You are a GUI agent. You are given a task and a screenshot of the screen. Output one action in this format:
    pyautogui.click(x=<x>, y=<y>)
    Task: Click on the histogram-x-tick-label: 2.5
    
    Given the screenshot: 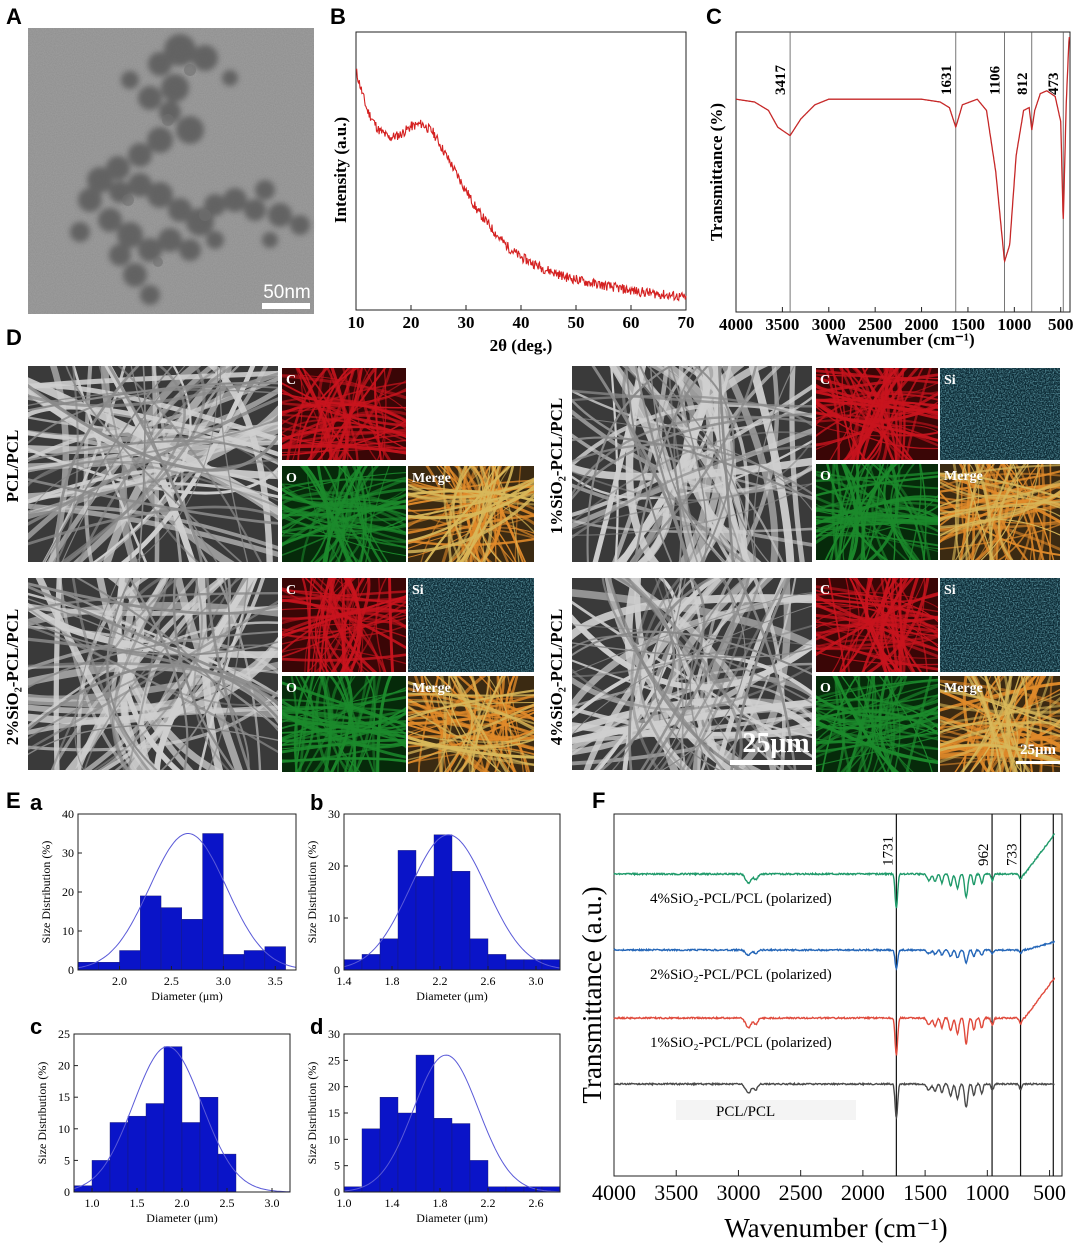 What is the action you would take?
    pyautogui.click(x=171, y=981)
    